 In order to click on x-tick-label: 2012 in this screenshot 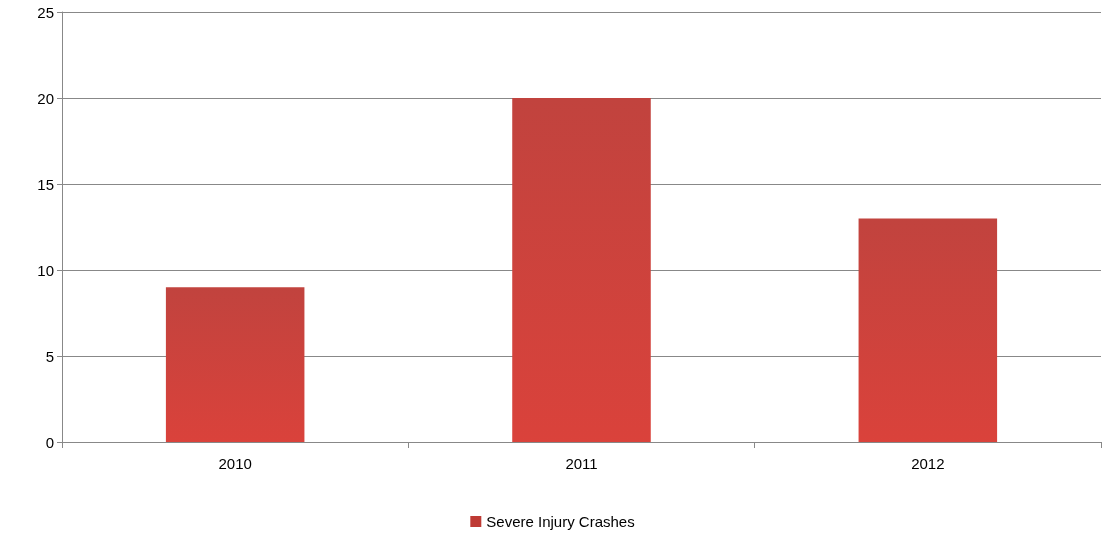, I will do `click(928, 463)`.